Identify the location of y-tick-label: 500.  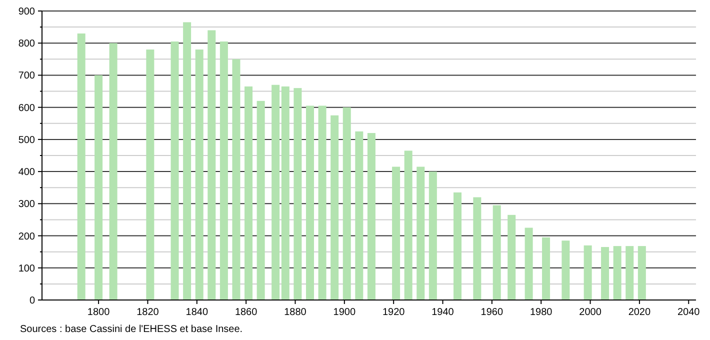
(27, 140).